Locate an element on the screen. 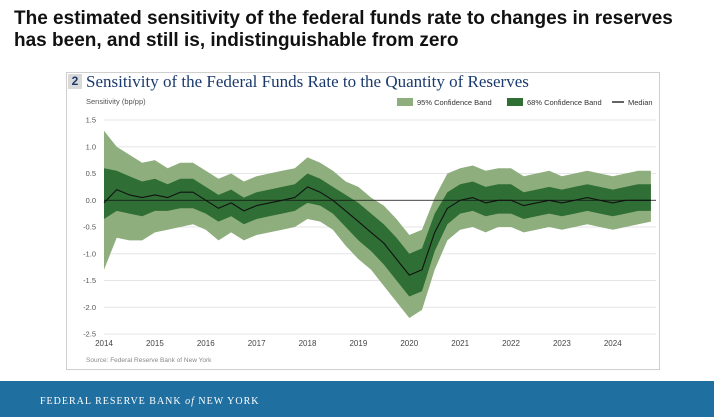 Image resolution: width=714 pixels, height=417 pixels. y-tick-labels: 1.5 1.0 0.5 0.0 -0.5 -1.0 -1.5 -2.0 -2.5 is located at coordinates (89, 227).